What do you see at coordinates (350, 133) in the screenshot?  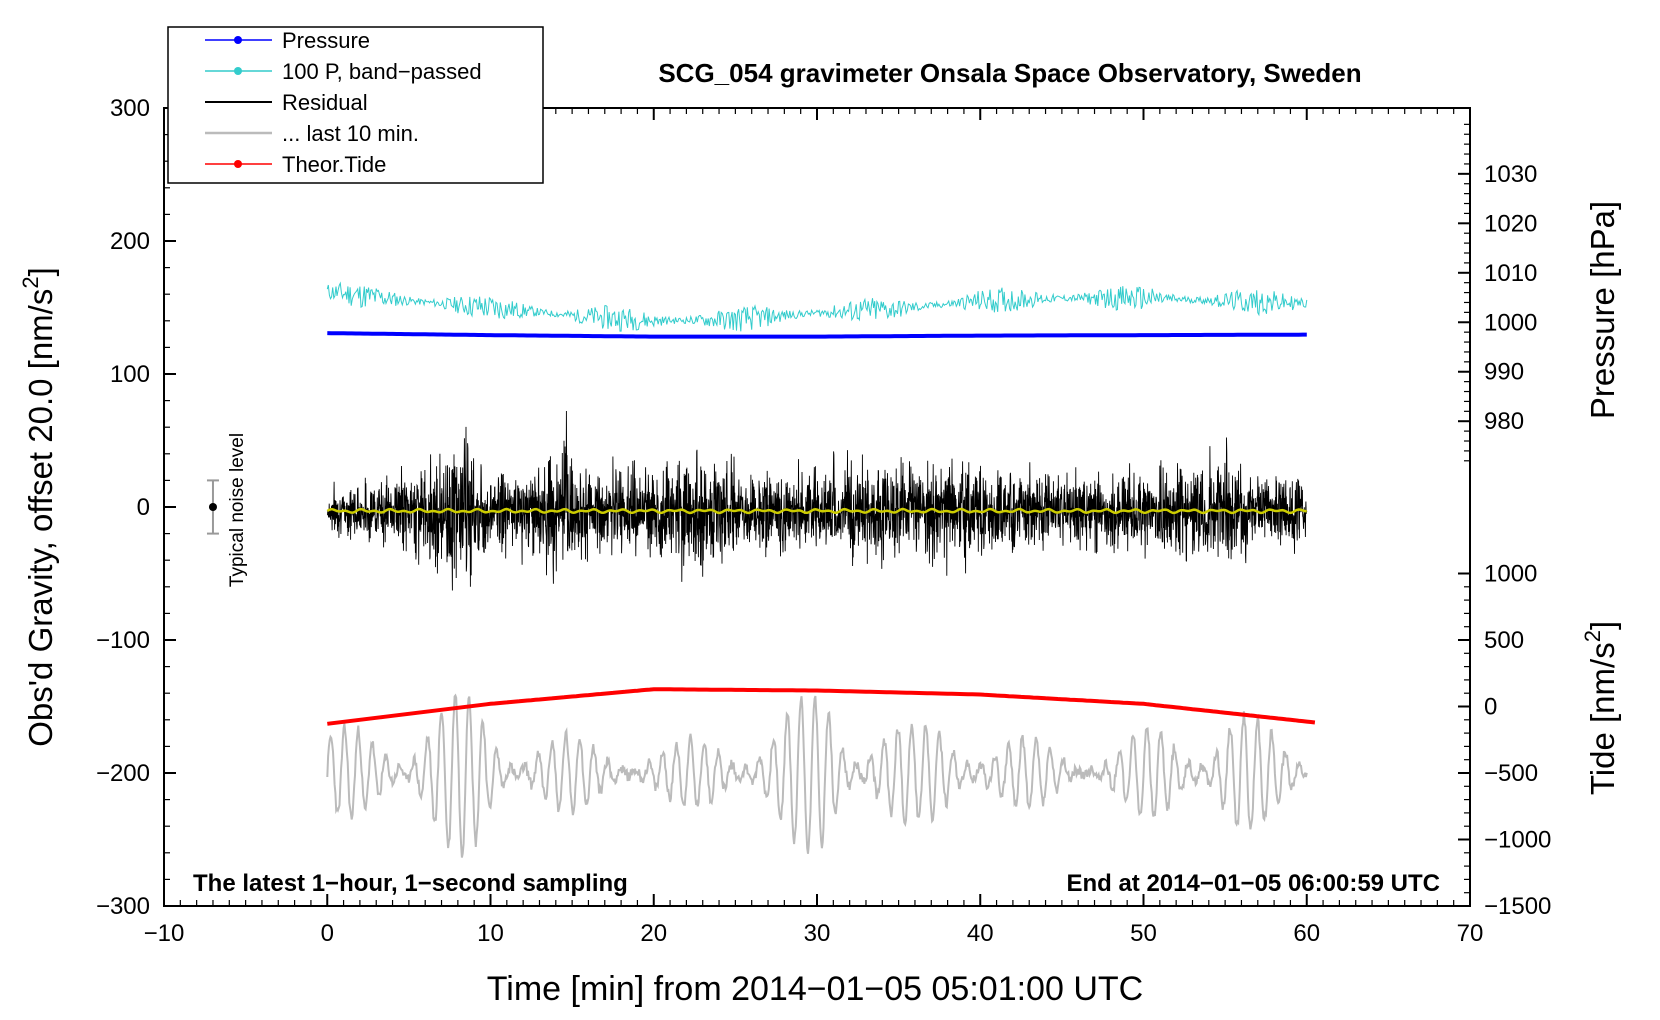 I see `legend-label-last10: ... last 10 min.` at bounding box center [350, 133].